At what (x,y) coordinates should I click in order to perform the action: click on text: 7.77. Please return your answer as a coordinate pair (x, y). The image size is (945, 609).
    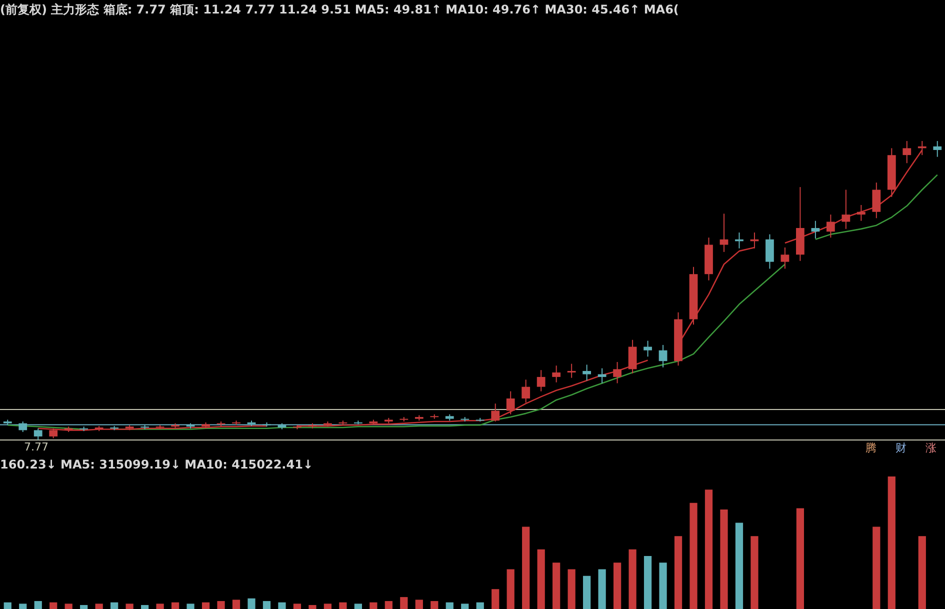
    Looking at the image, I should click on (36, 447).